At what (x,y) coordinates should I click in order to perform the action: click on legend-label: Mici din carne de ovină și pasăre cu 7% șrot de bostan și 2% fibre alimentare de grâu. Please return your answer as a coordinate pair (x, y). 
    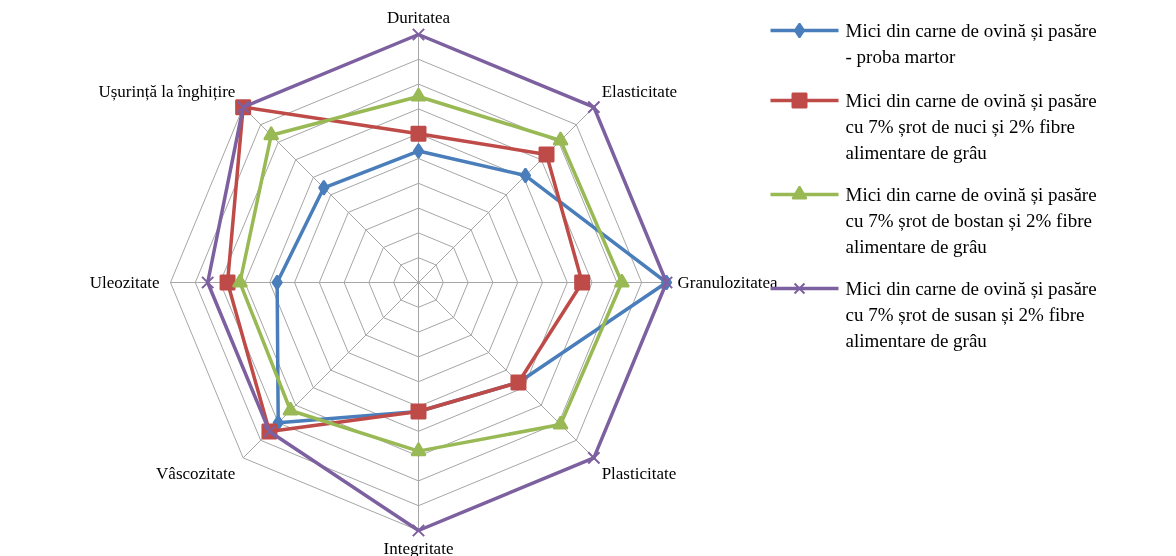
    Looking at the image, I should click on (971, 220).